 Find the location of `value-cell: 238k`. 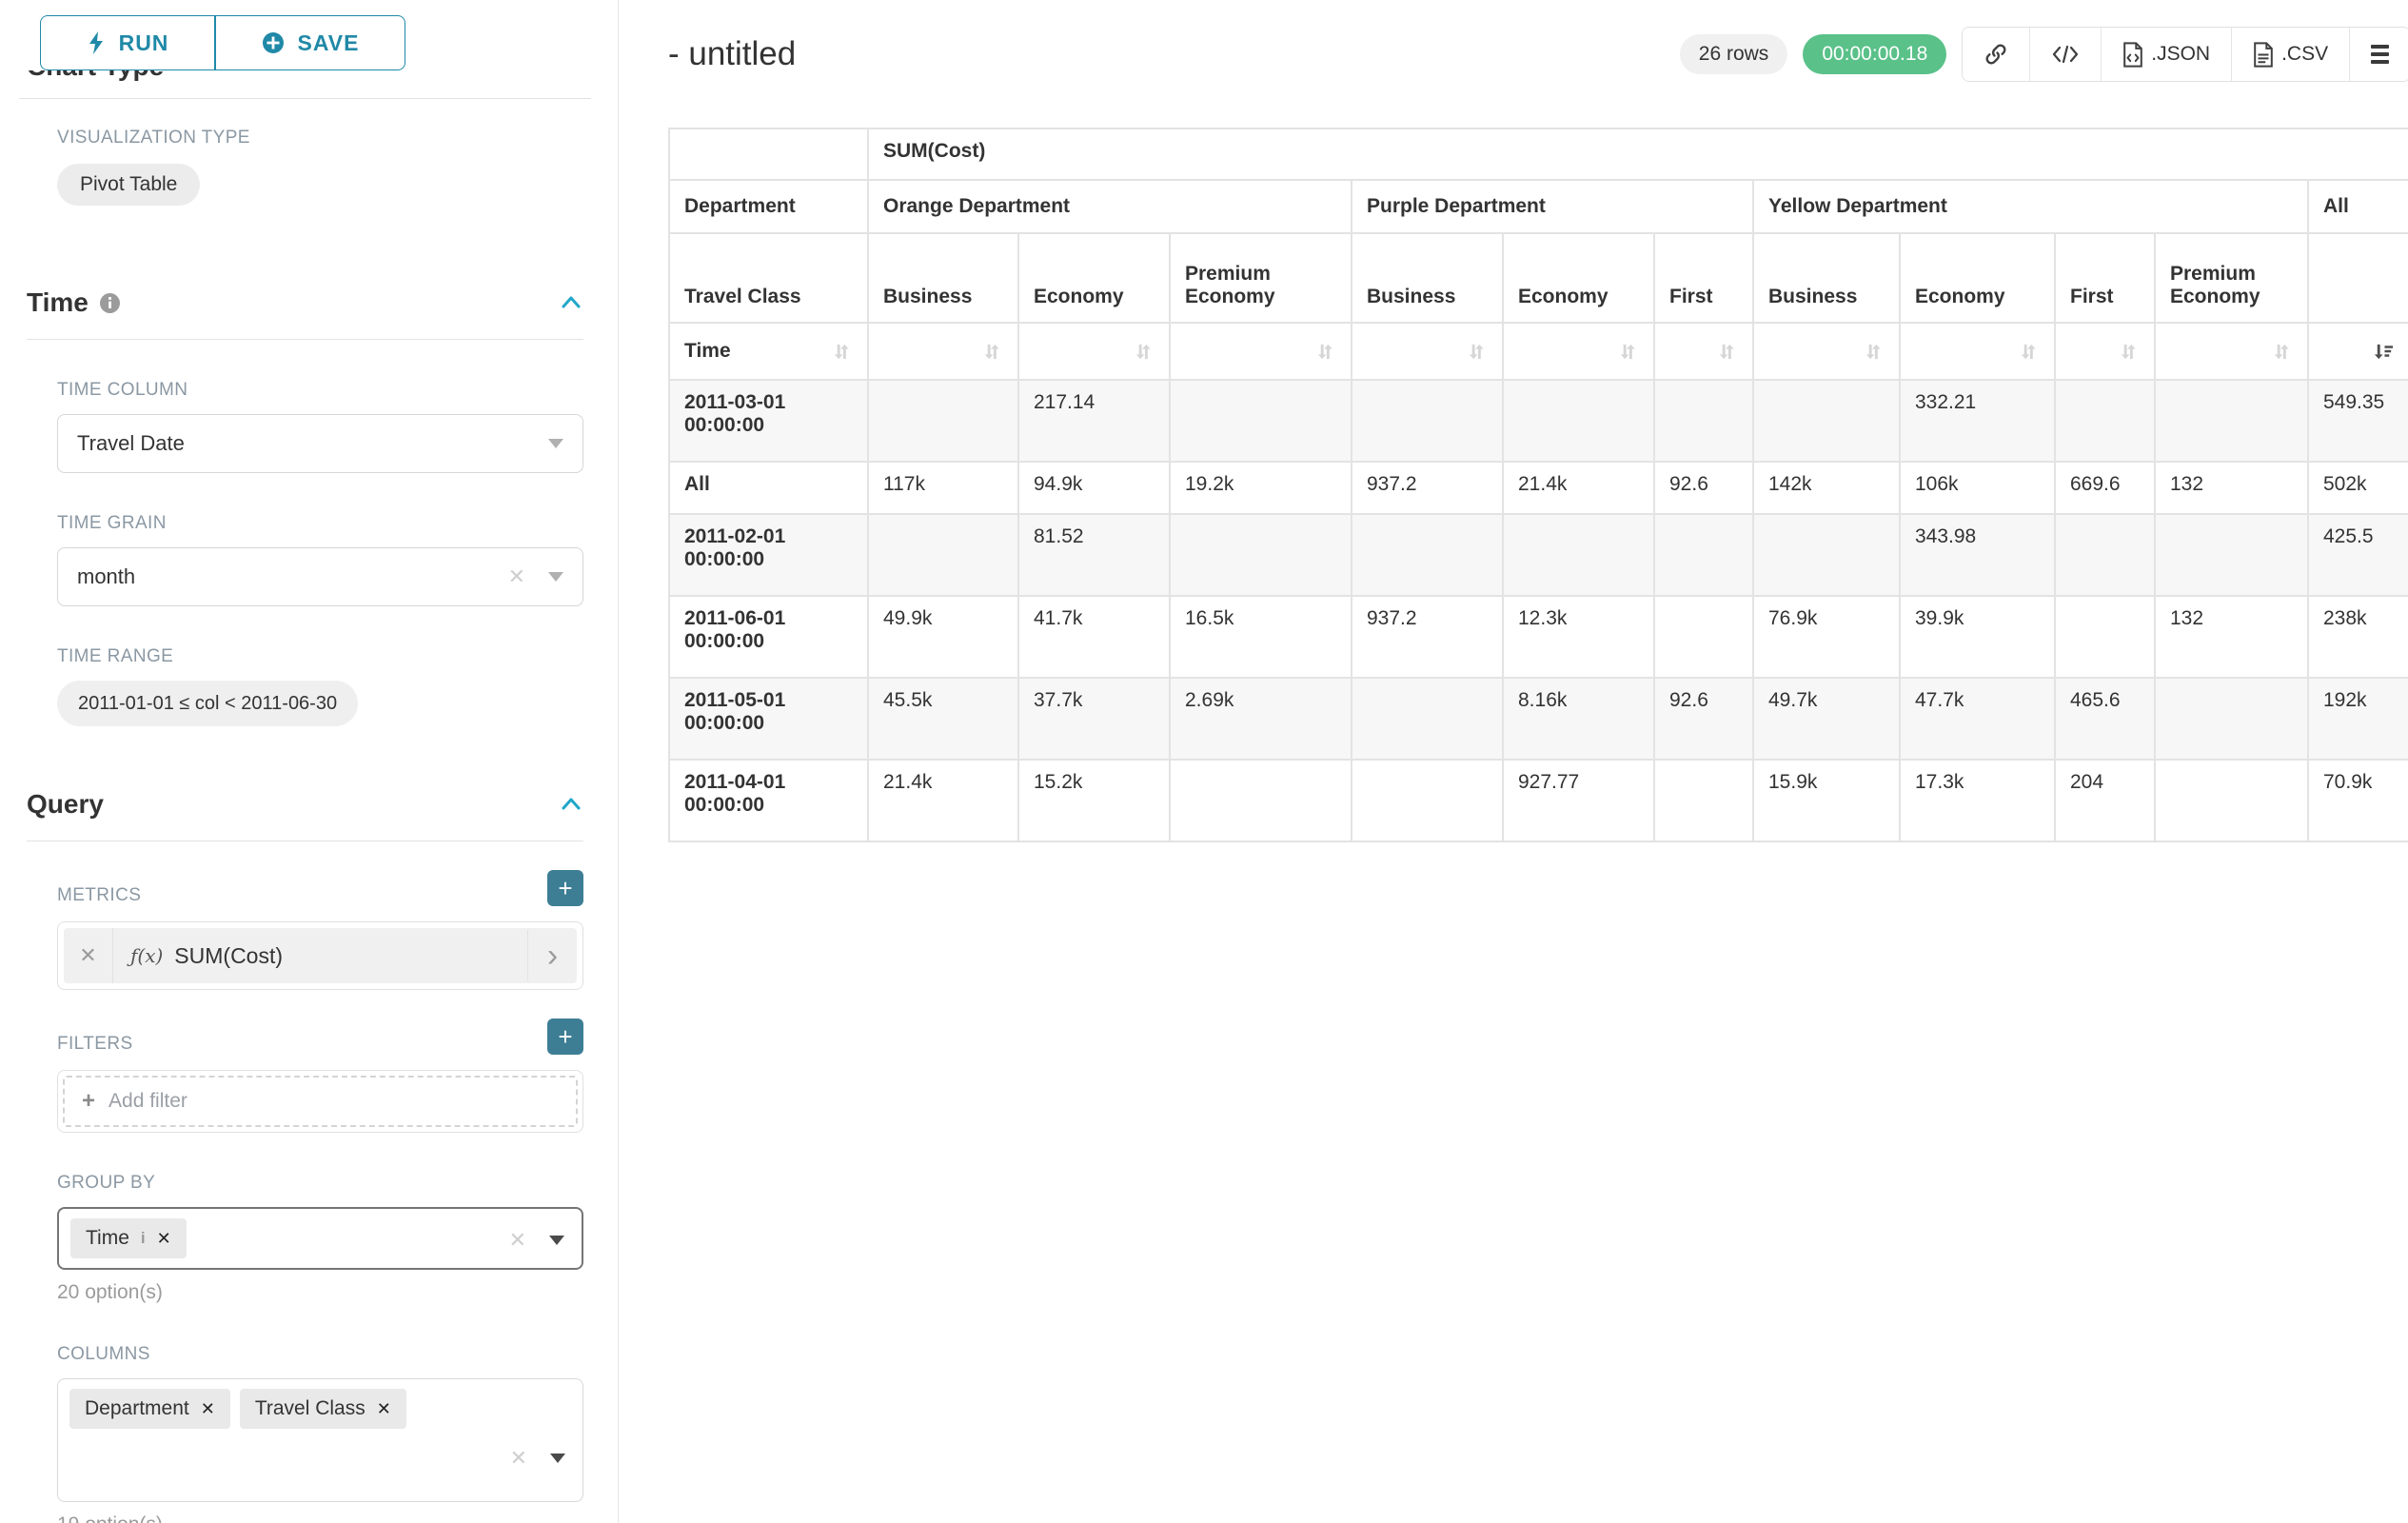

value-cell: 238k is located at coordinates (2358, 638).